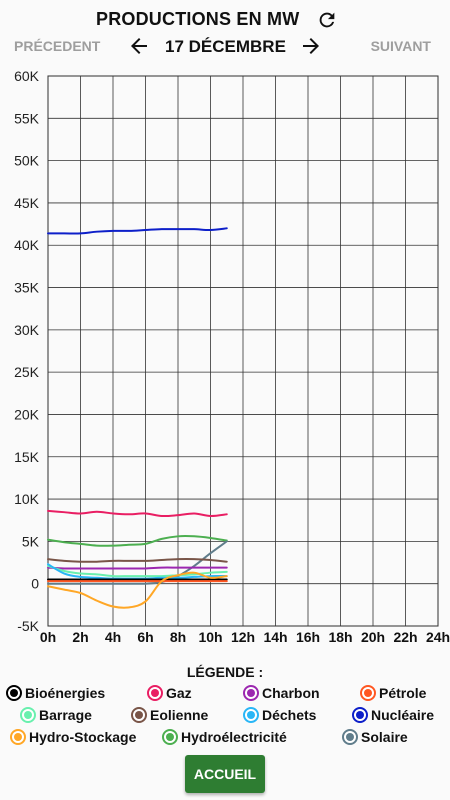  What do you see at coordinates (80, 637) in the screenshot?
I see `x-tick-label: 2h` at bounding box center [80, 637].